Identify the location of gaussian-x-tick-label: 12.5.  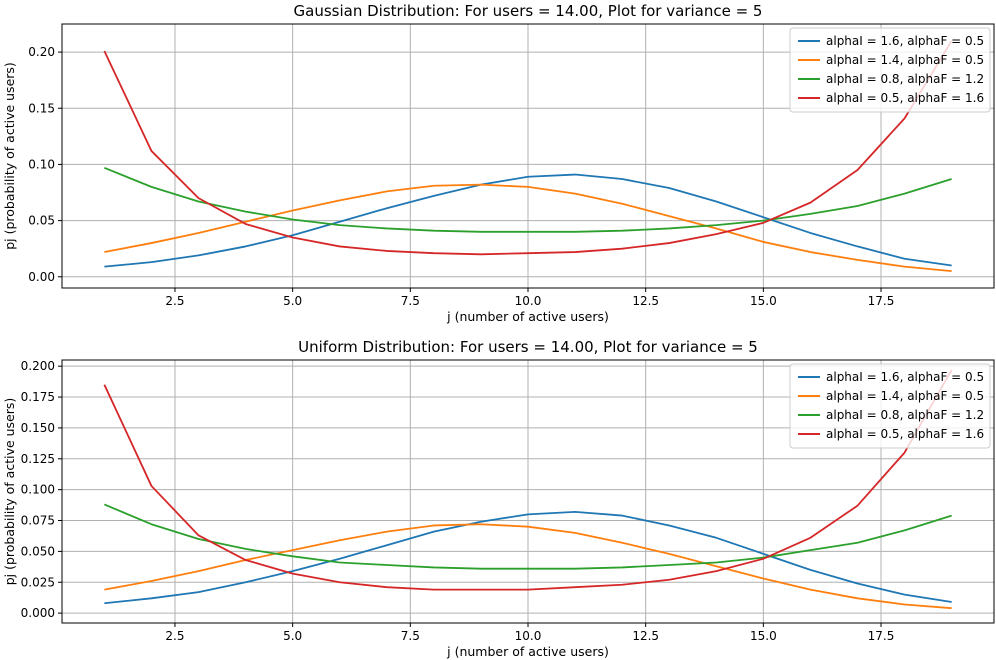
(645, 301).